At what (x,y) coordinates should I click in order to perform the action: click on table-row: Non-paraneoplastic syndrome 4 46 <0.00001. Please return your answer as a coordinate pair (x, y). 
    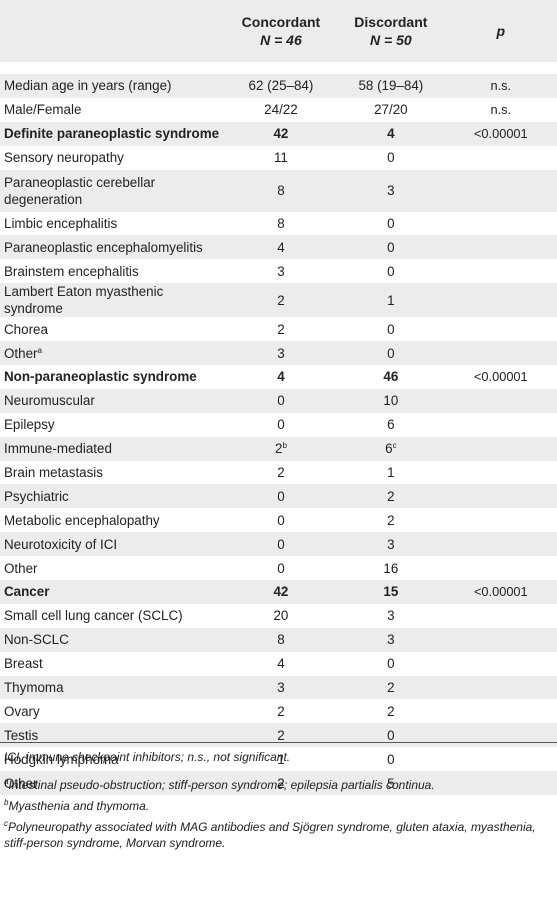
    Looking at the image, I should click on (278, 377).